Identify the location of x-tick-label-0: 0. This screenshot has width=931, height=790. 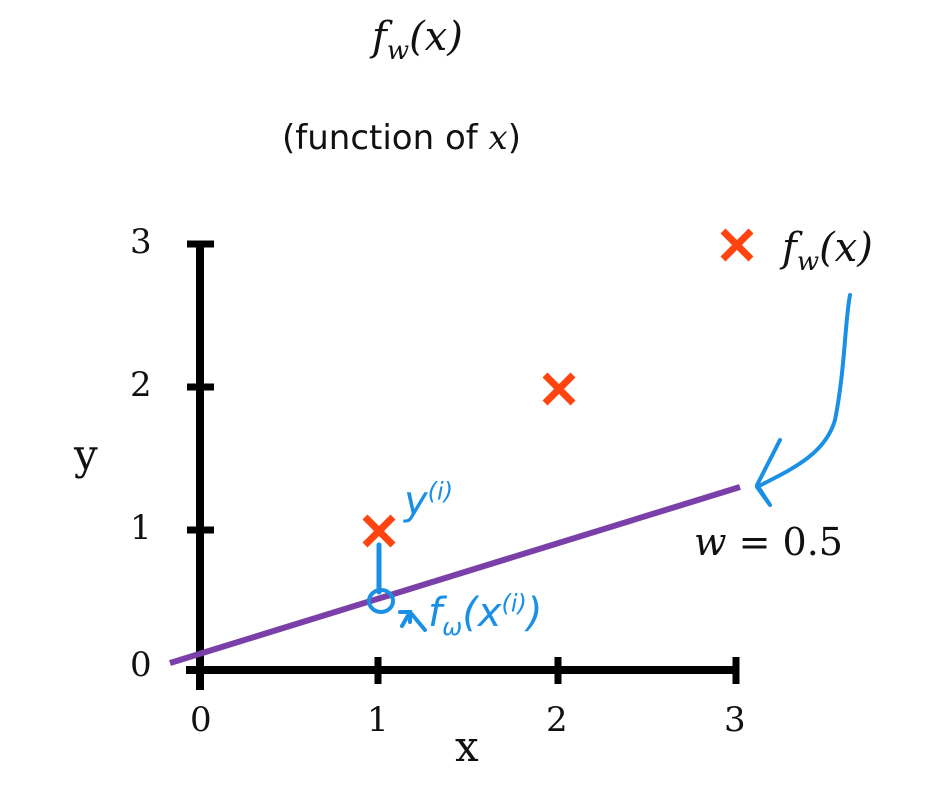
(201, 720).